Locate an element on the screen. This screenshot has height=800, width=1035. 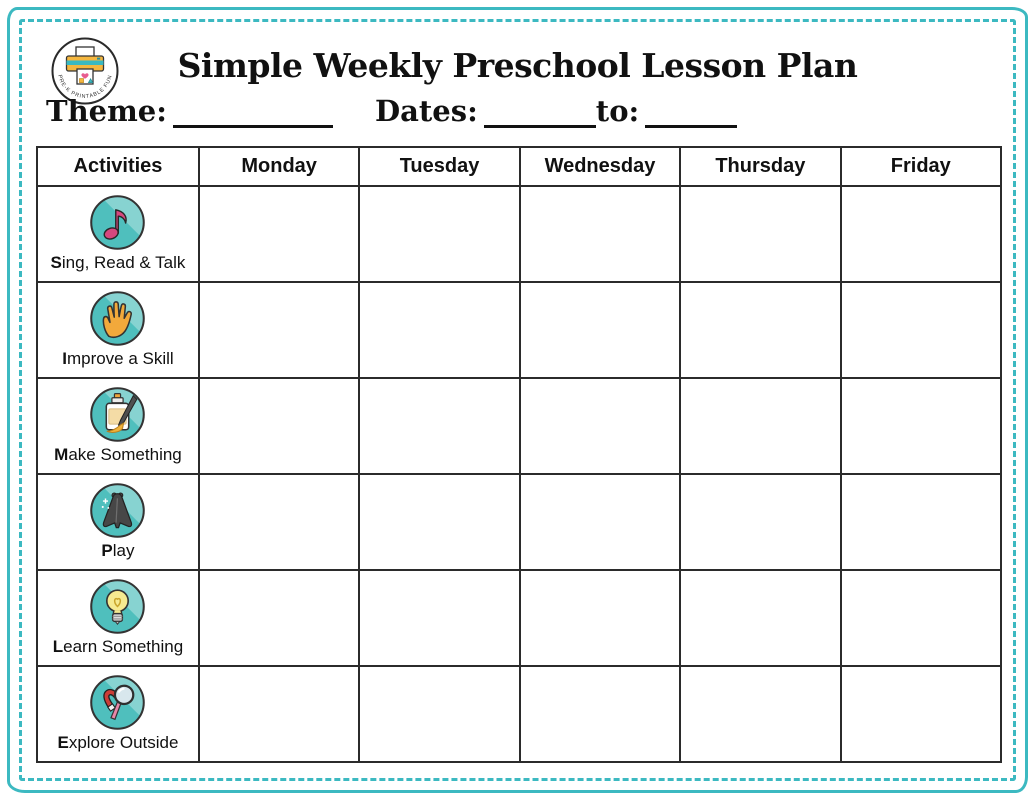
activity-row-sing-read-talk: Sing, Read & Talk is located at coordinates (519, 234).